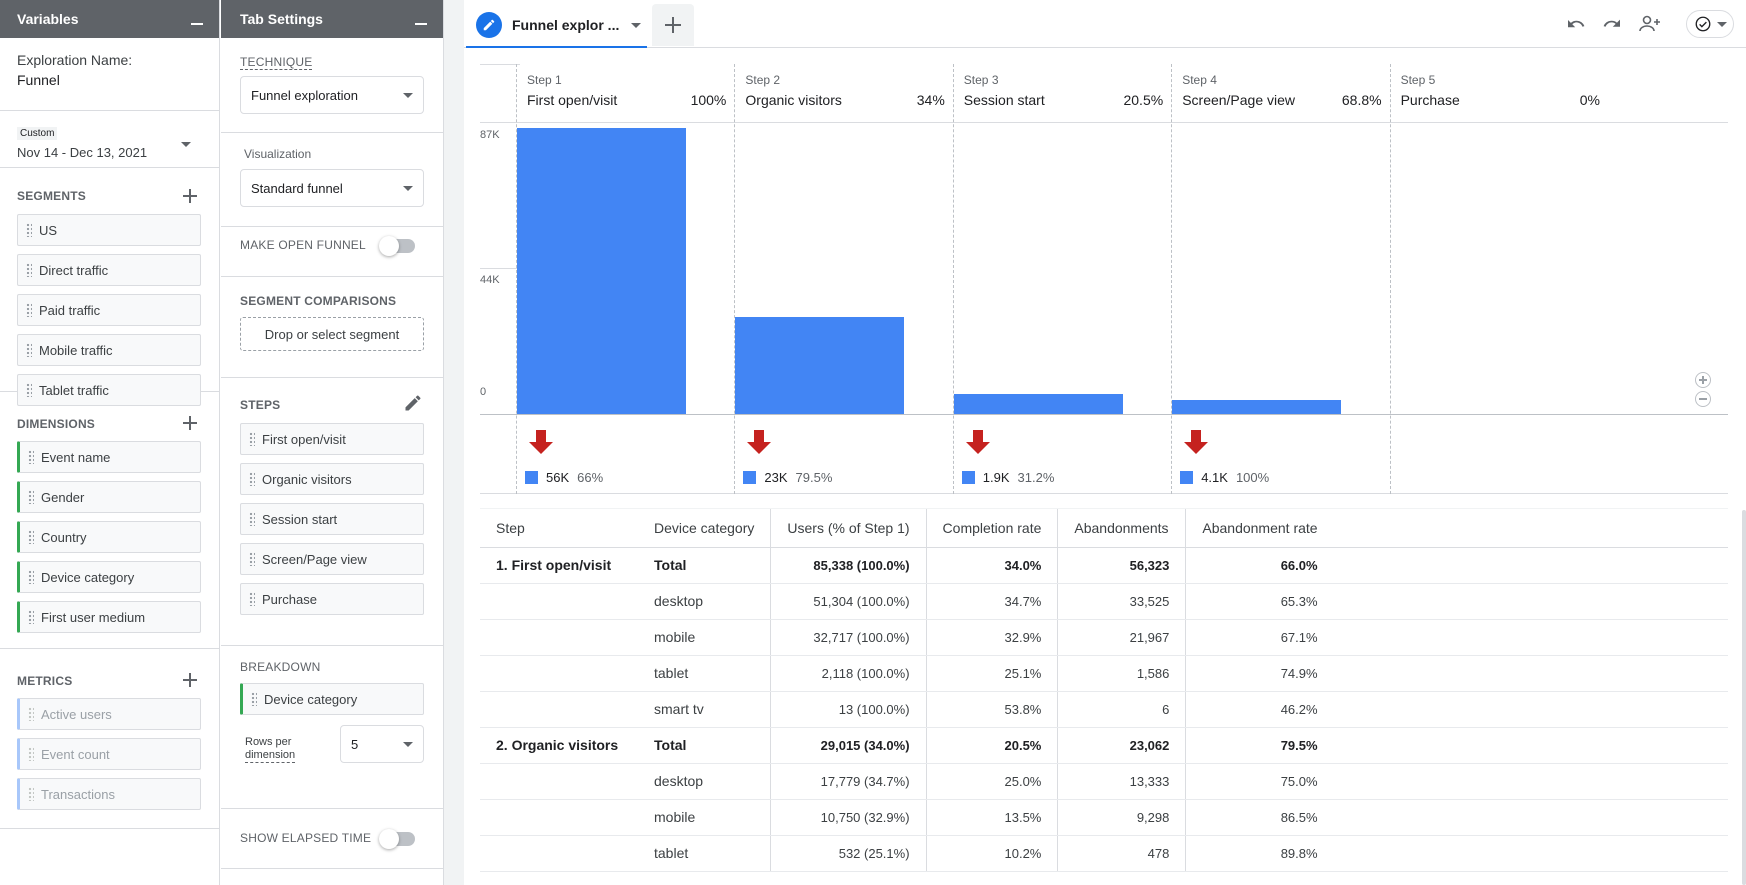  What do you see at coordinates (559, 528) in the screenshot?
I see `column-header-step: Step` at bounding box center [559, 528].